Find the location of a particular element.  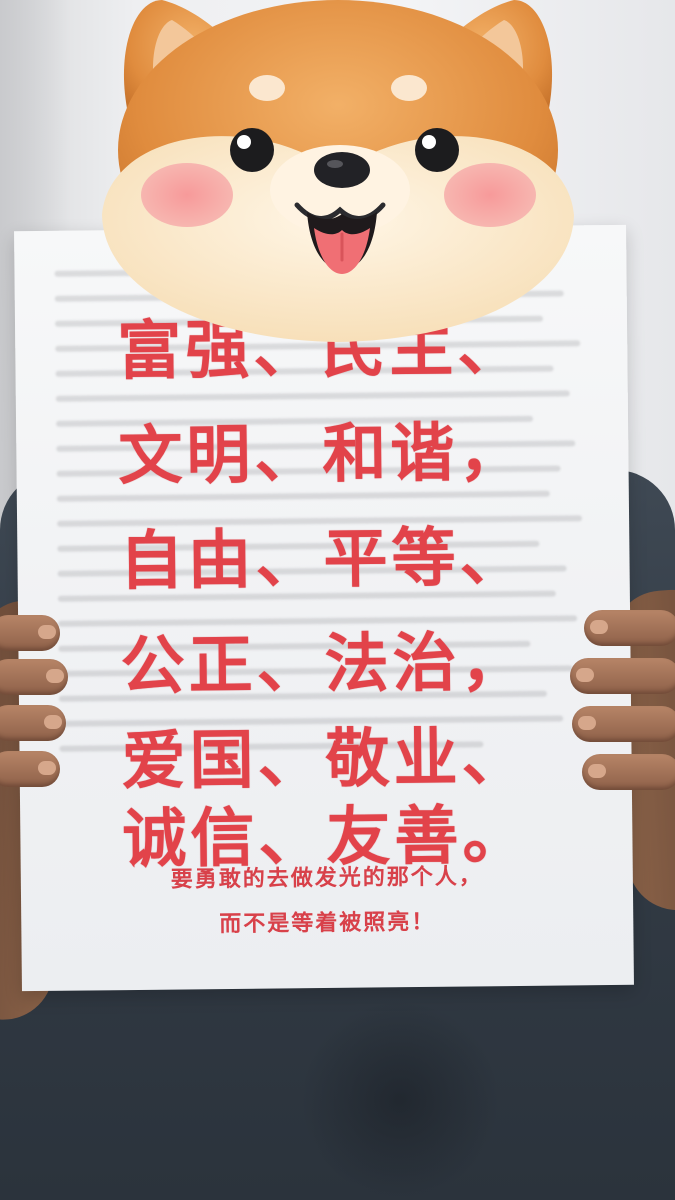

left-hand is located at coordinates (40, 725).